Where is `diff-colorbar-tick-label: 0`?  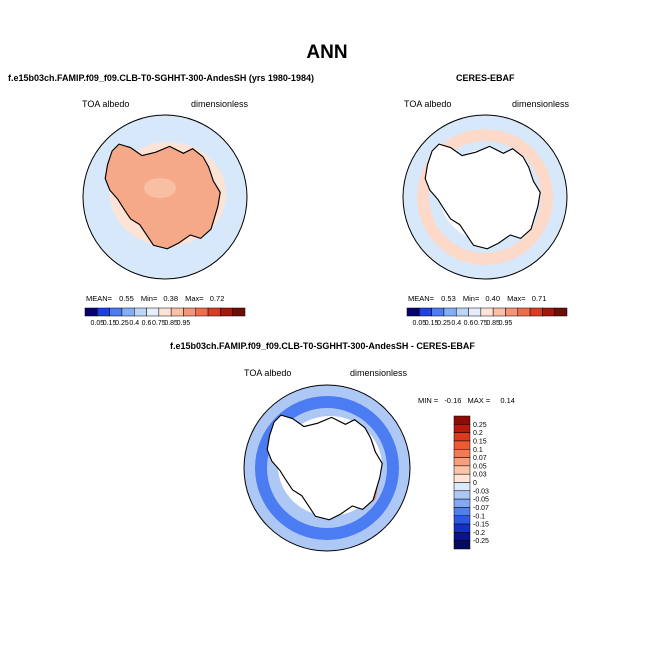
diff-colorbar-tick-label: 0 is located at coordinates (475, 483).